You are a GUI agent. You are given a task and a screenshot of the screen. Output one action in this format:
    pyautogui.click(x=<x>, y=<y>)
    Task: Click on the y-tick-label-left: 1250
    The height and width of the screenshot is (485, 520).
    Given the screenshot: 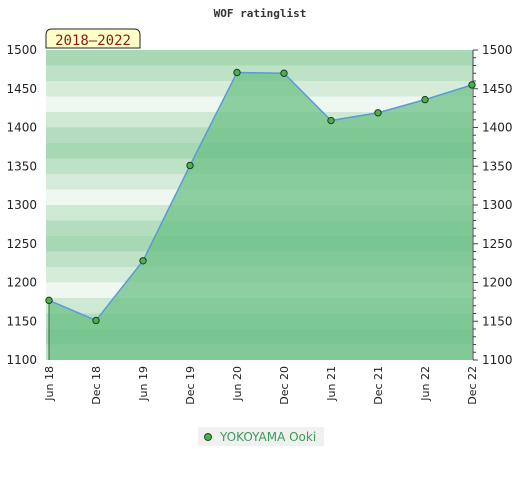 What is the action you would take?
    pyautogui.click(x=21, y=244)
    